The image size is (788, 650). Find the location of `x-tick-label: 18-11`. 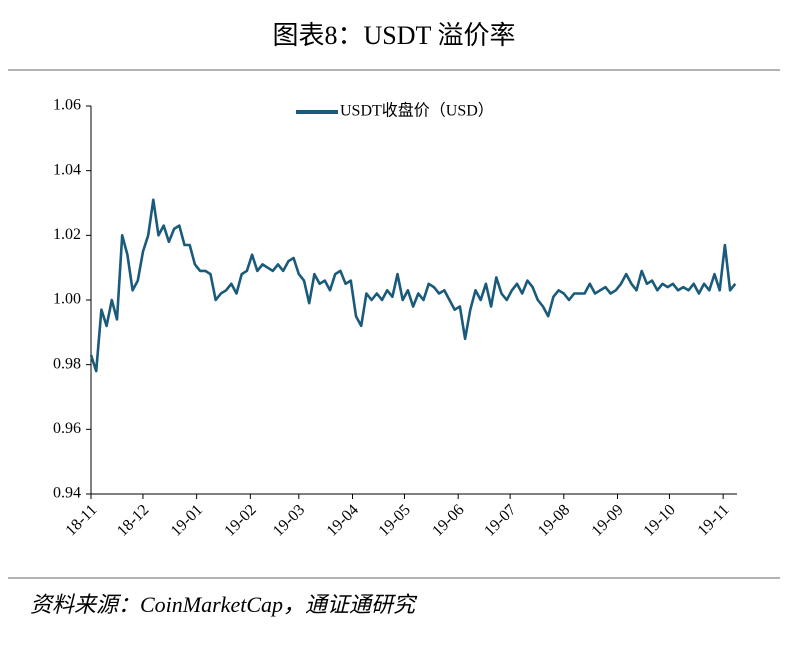

x-tick-label: 18-11 is located at coordinates (81, 520).